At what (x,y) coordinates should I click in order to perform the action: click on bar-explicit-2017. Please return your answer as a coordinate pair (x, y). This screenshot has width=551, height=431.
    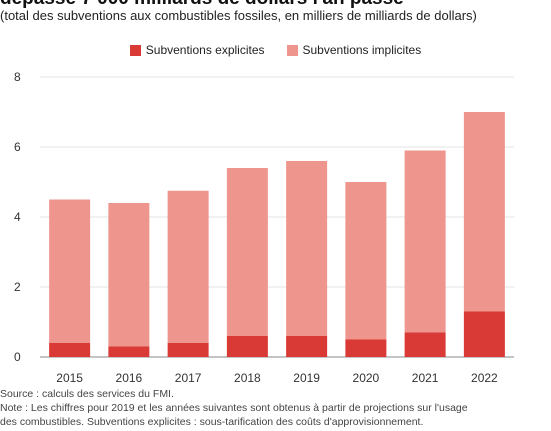
    Looking at the image, I should click on (188, 350).